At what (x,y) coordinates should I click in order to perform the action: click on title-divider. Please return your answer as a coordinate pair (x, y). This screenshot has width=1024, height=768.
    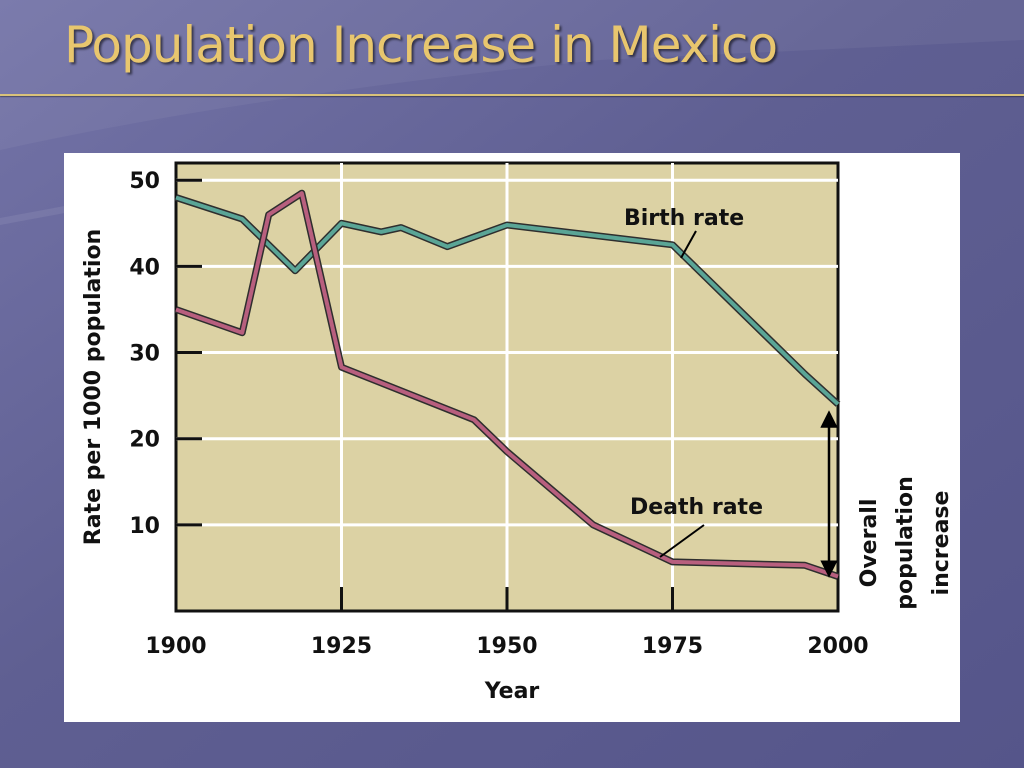
    Looking at the image, I should click on (512, 95).